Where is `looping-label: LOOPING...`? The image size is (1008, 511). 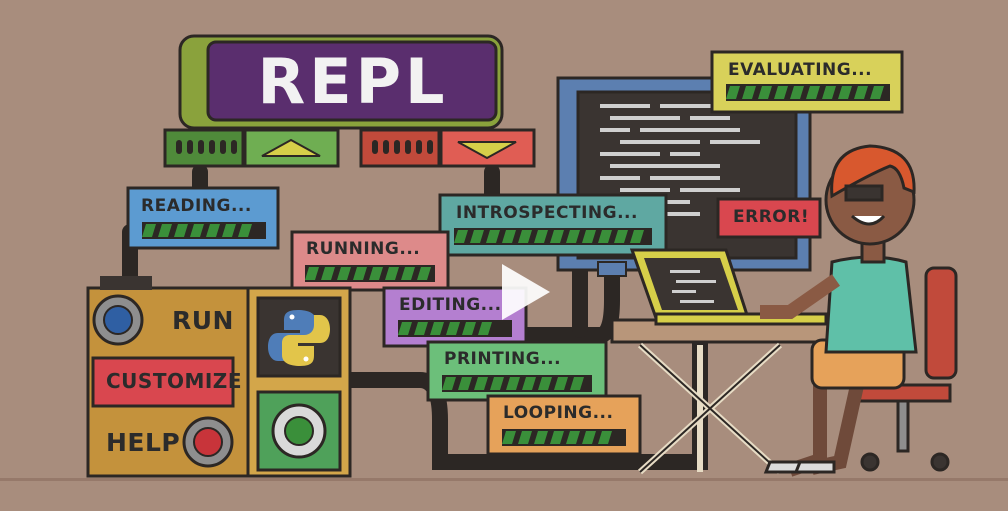
looping-label: LOOPING... is located at coordinates (558, 413).